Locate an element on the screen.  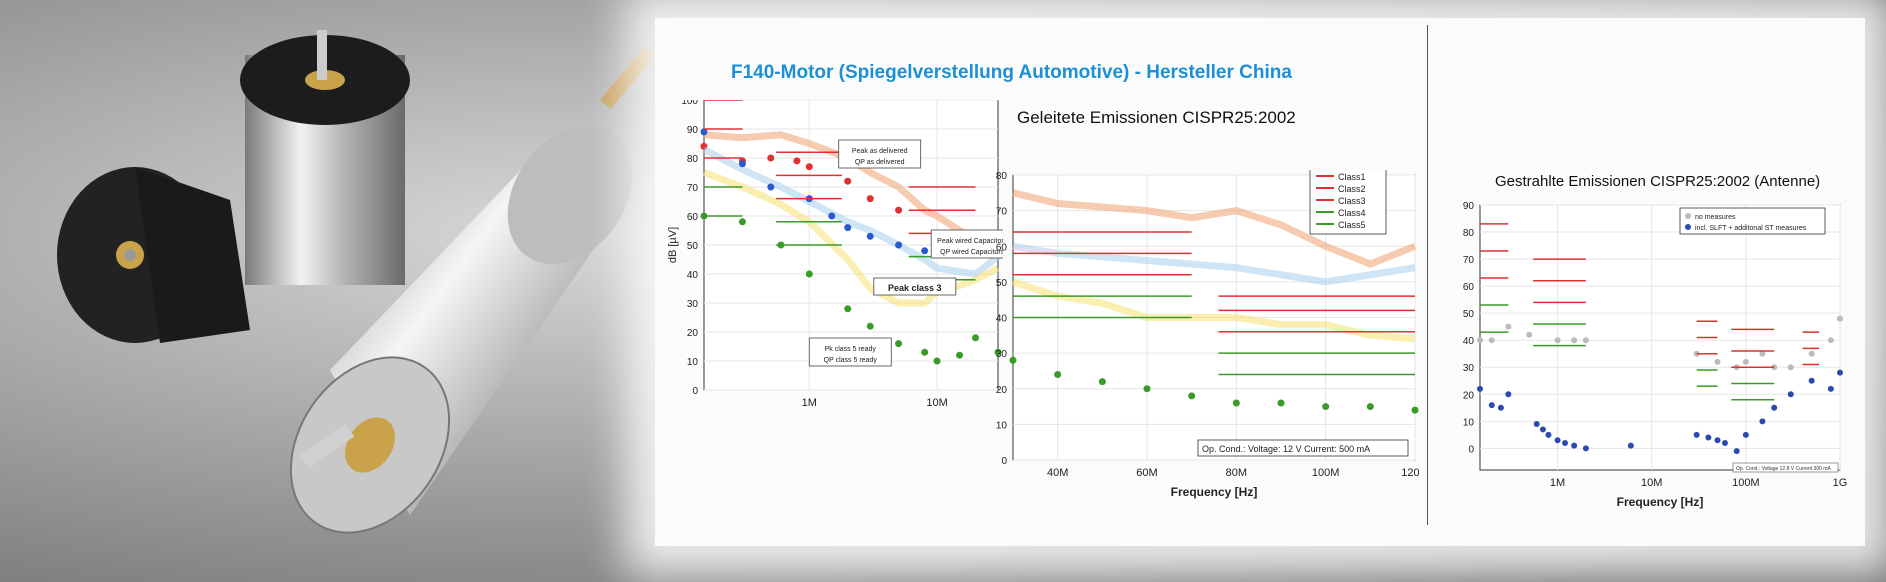
legend-label: Class1 is located at coordinates (1352, 177).